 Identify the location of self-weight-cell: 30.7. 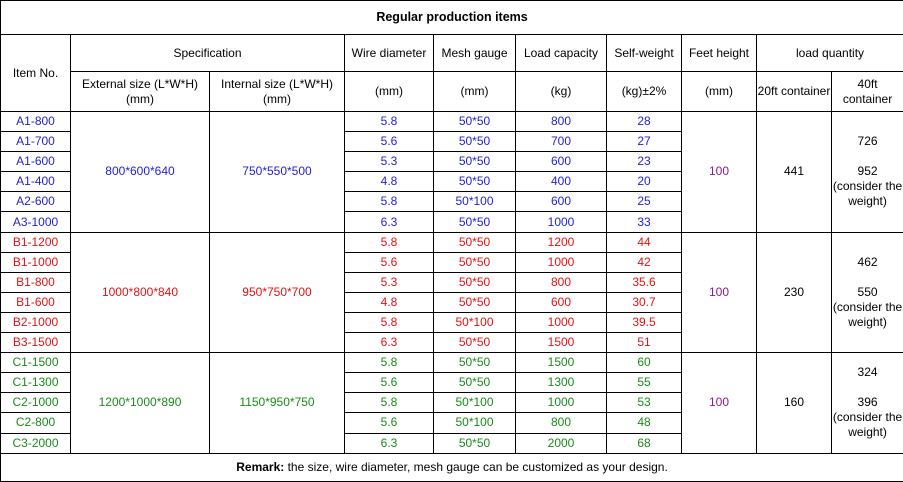
(644, 302).